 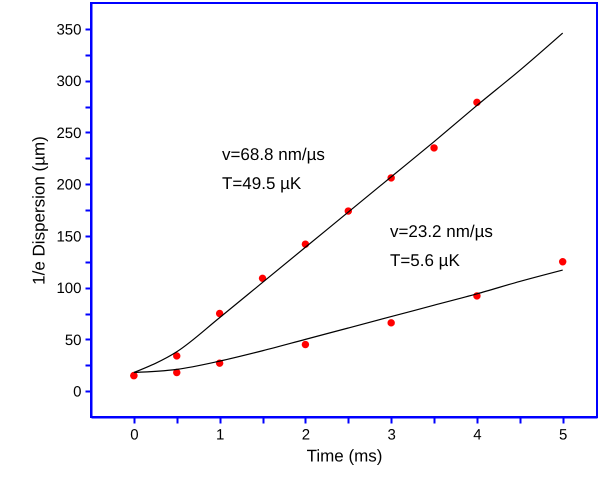 I want to click on x-tick-label: 3, so click(x=392, y=435).